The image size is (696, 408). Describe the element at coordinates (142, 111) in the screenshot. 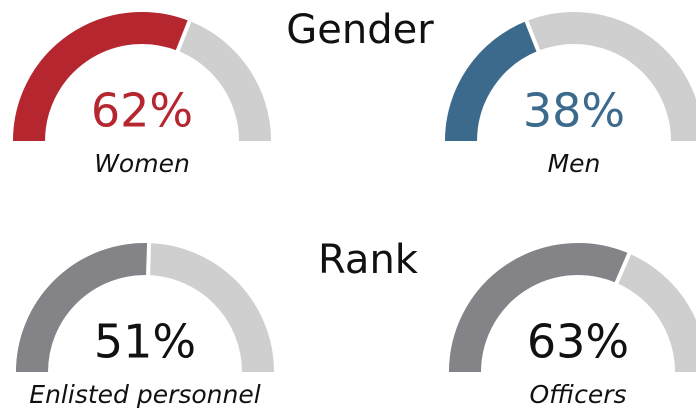

I see `gauge-value-label: 62%` at that location.